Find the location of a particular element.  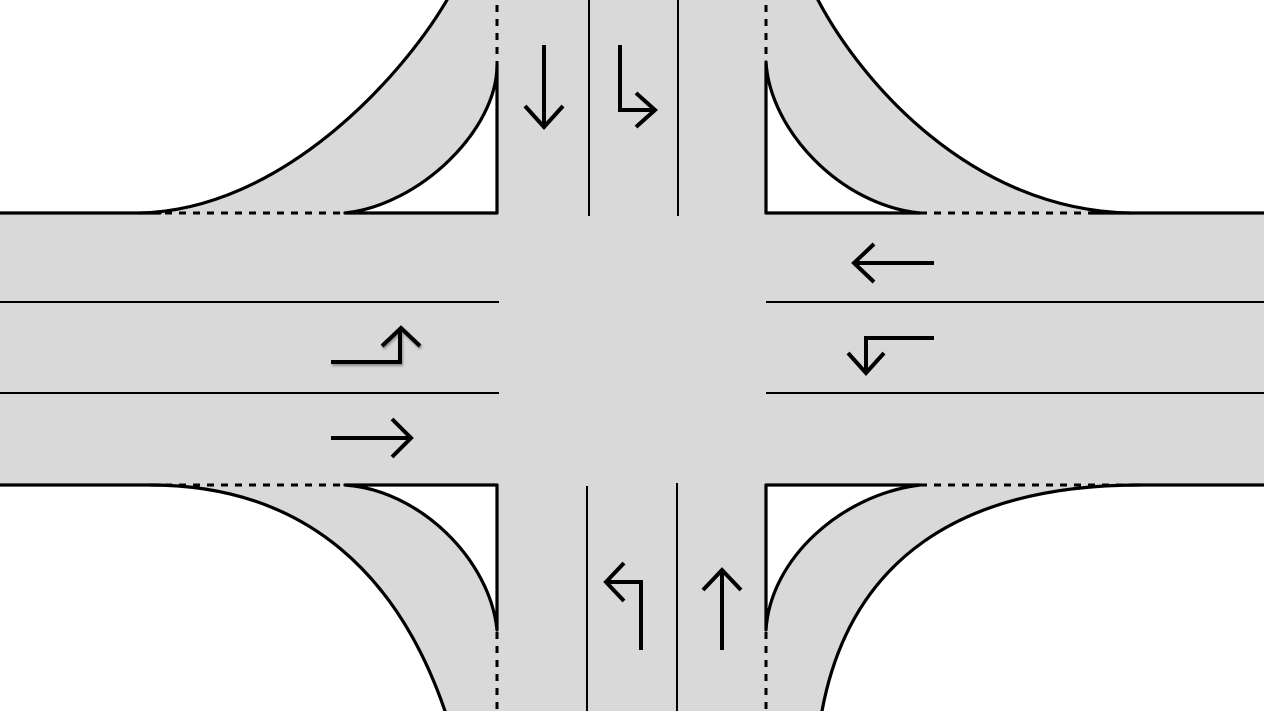

island-edge-top-left is located at coordinates (421, 139).